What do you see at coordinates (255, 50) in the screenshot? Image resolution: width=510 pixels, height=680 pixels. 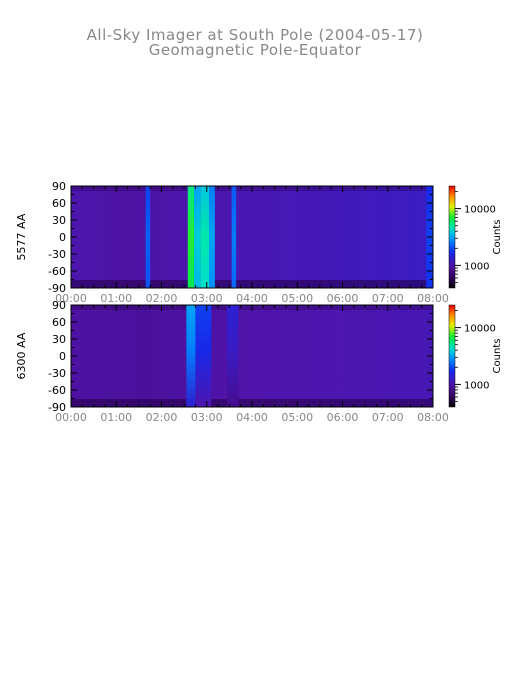 I see `chart-subtitle: Geomagnetic Pole-Equator` at bounding box center [255, 50].